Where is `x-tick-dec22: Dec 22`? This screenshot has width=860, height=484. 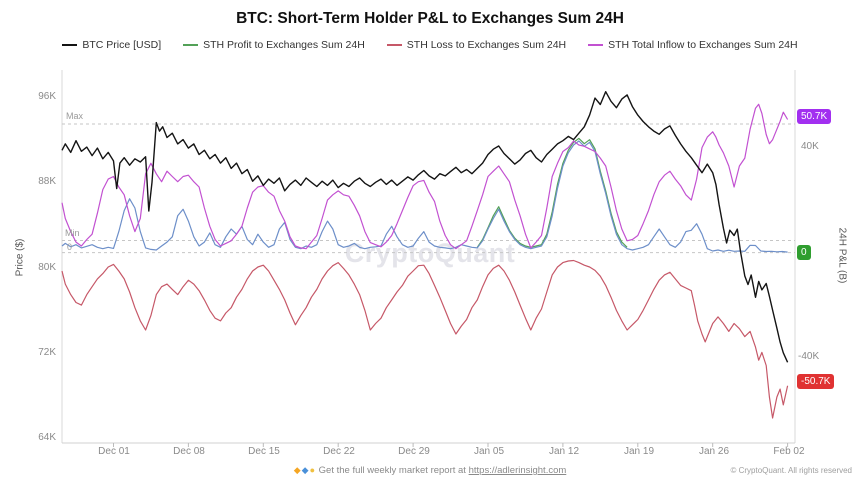 x-tick-dec22: Dec 22 is located at coordinates (339, 451).